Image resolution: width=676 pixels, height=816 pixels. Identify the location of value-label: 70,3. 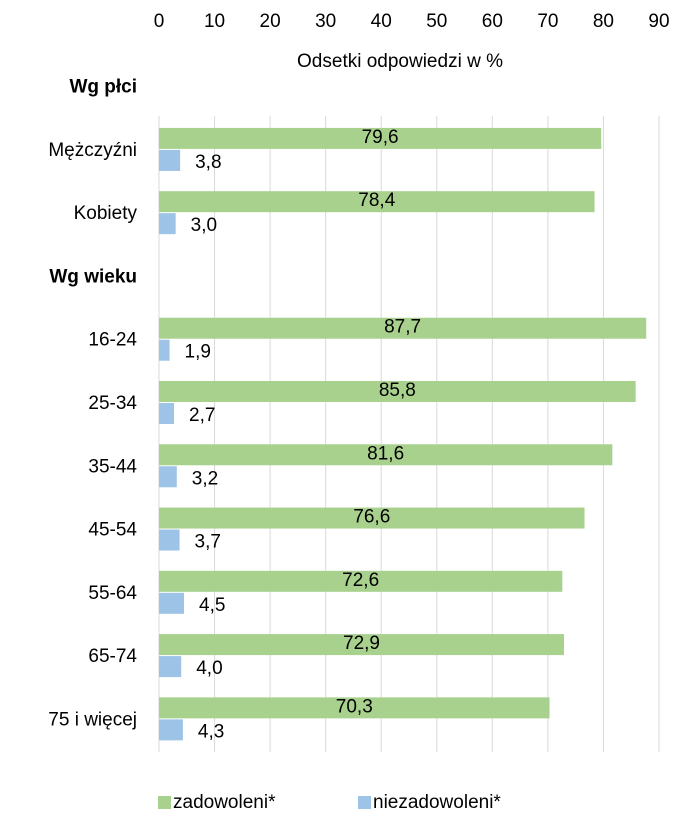
(354, 706).